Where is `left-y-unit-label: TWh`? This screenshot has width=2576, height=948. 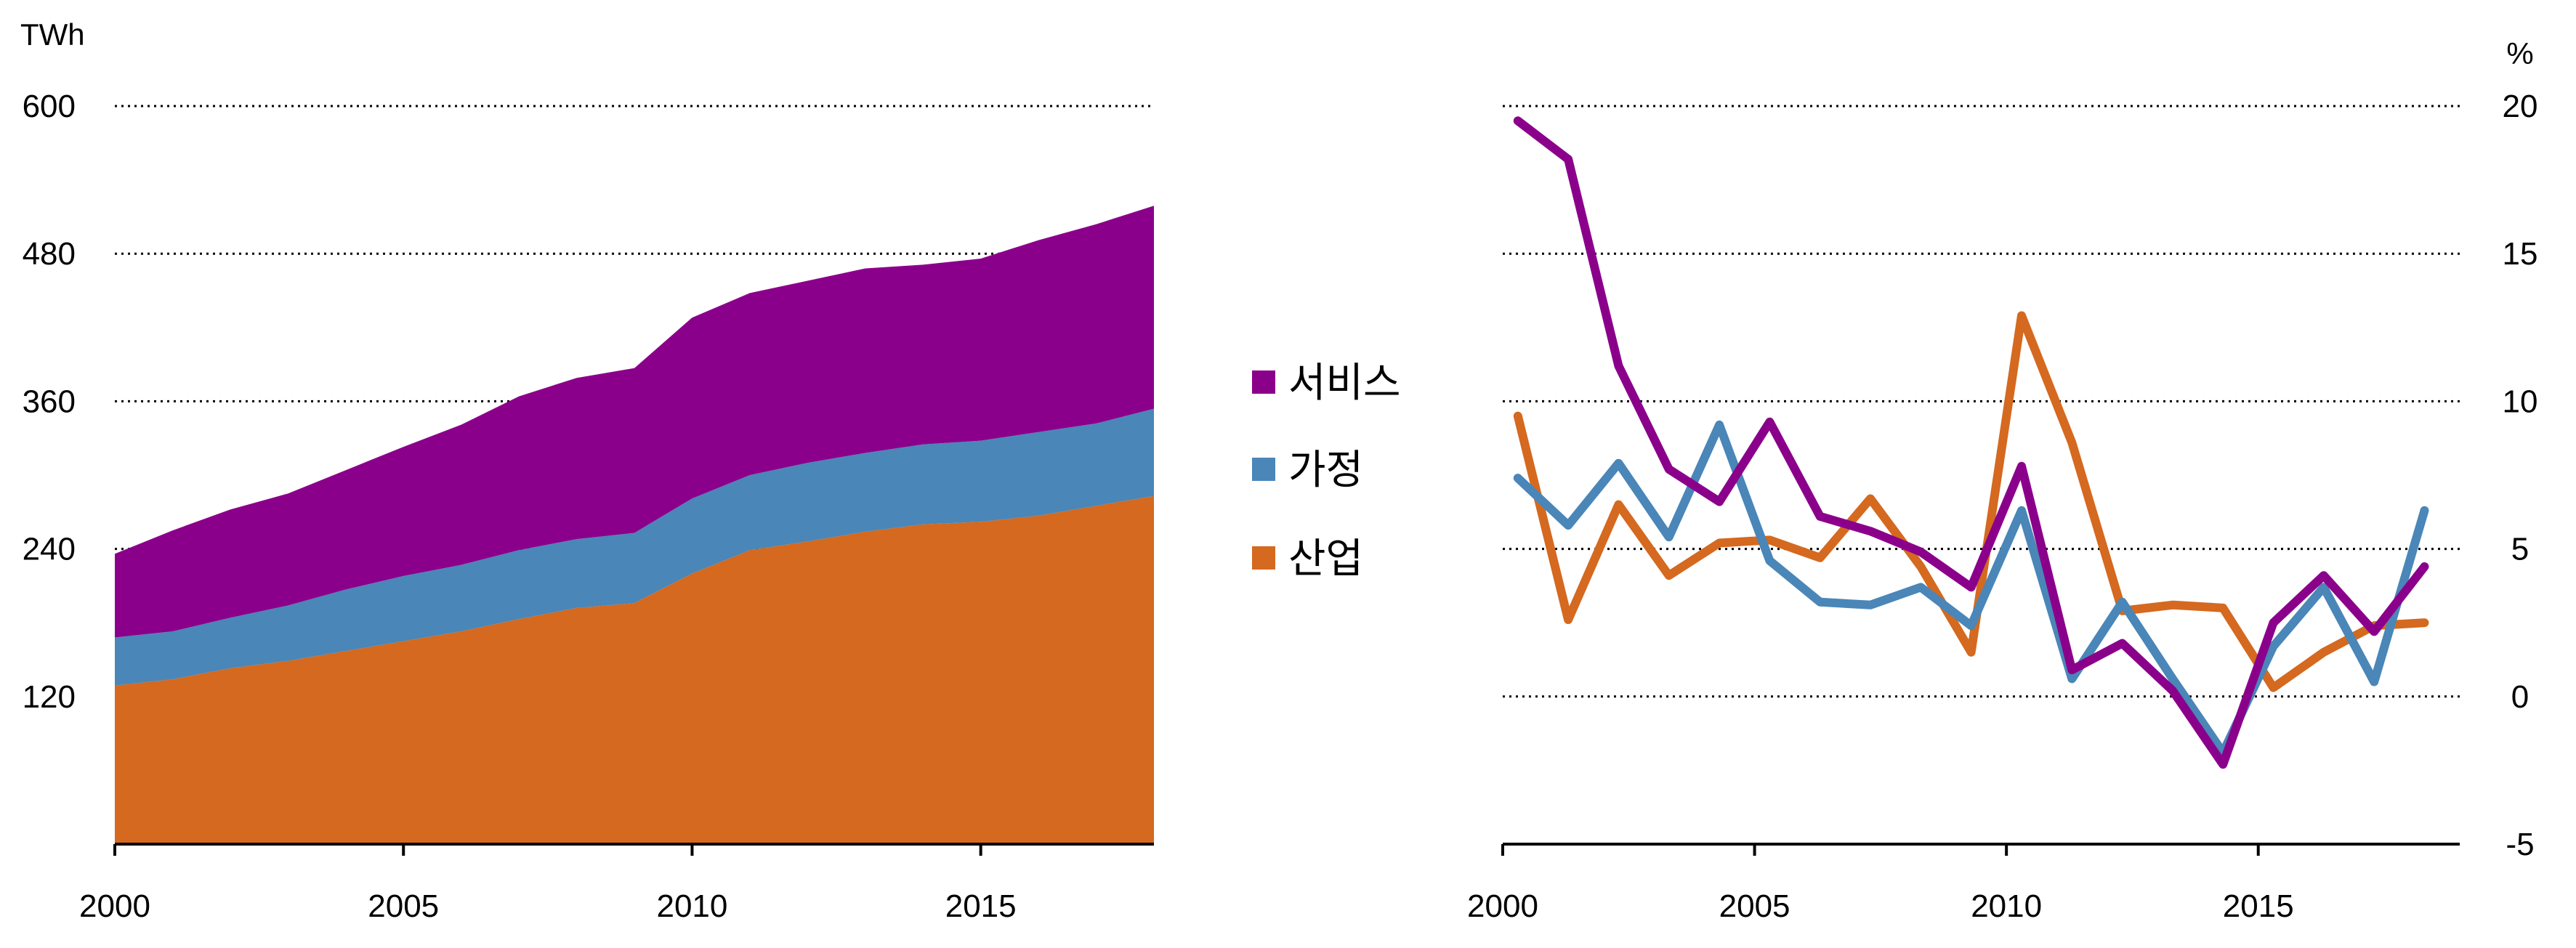 left-y-unit-label: TWh is located at coordinates (53, 34).